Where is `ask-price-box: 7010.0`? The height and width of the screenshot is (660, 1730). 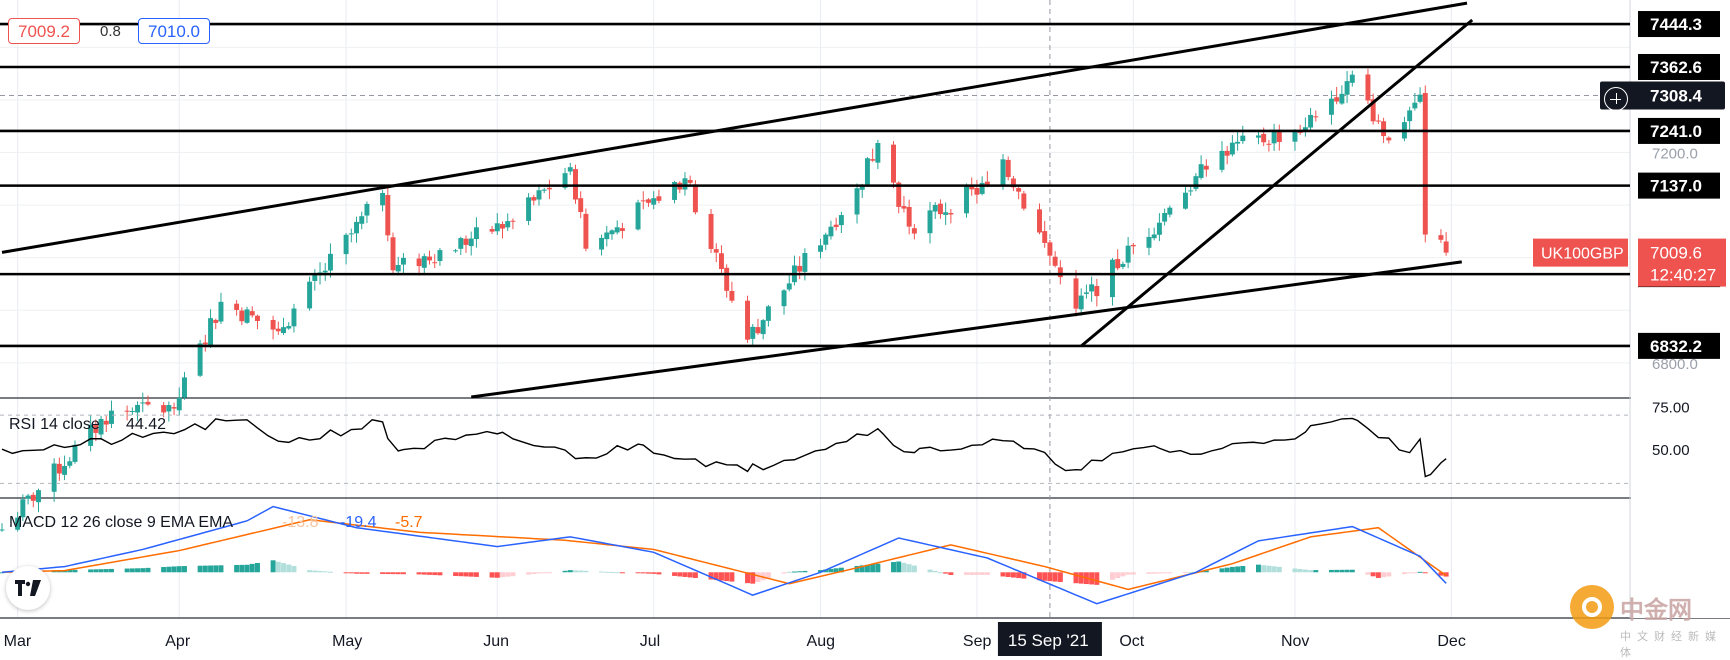 ask-price-box: 7010.0 is located at coordinates (174, 31).